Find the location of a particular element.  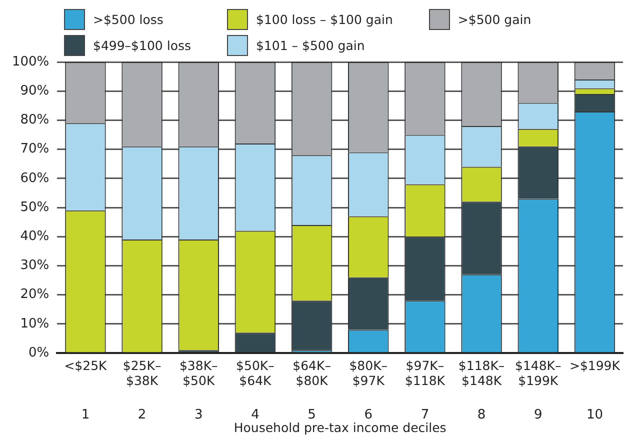

legend-label: $100 loss – $100 gain is located at coordinates (324, 19).